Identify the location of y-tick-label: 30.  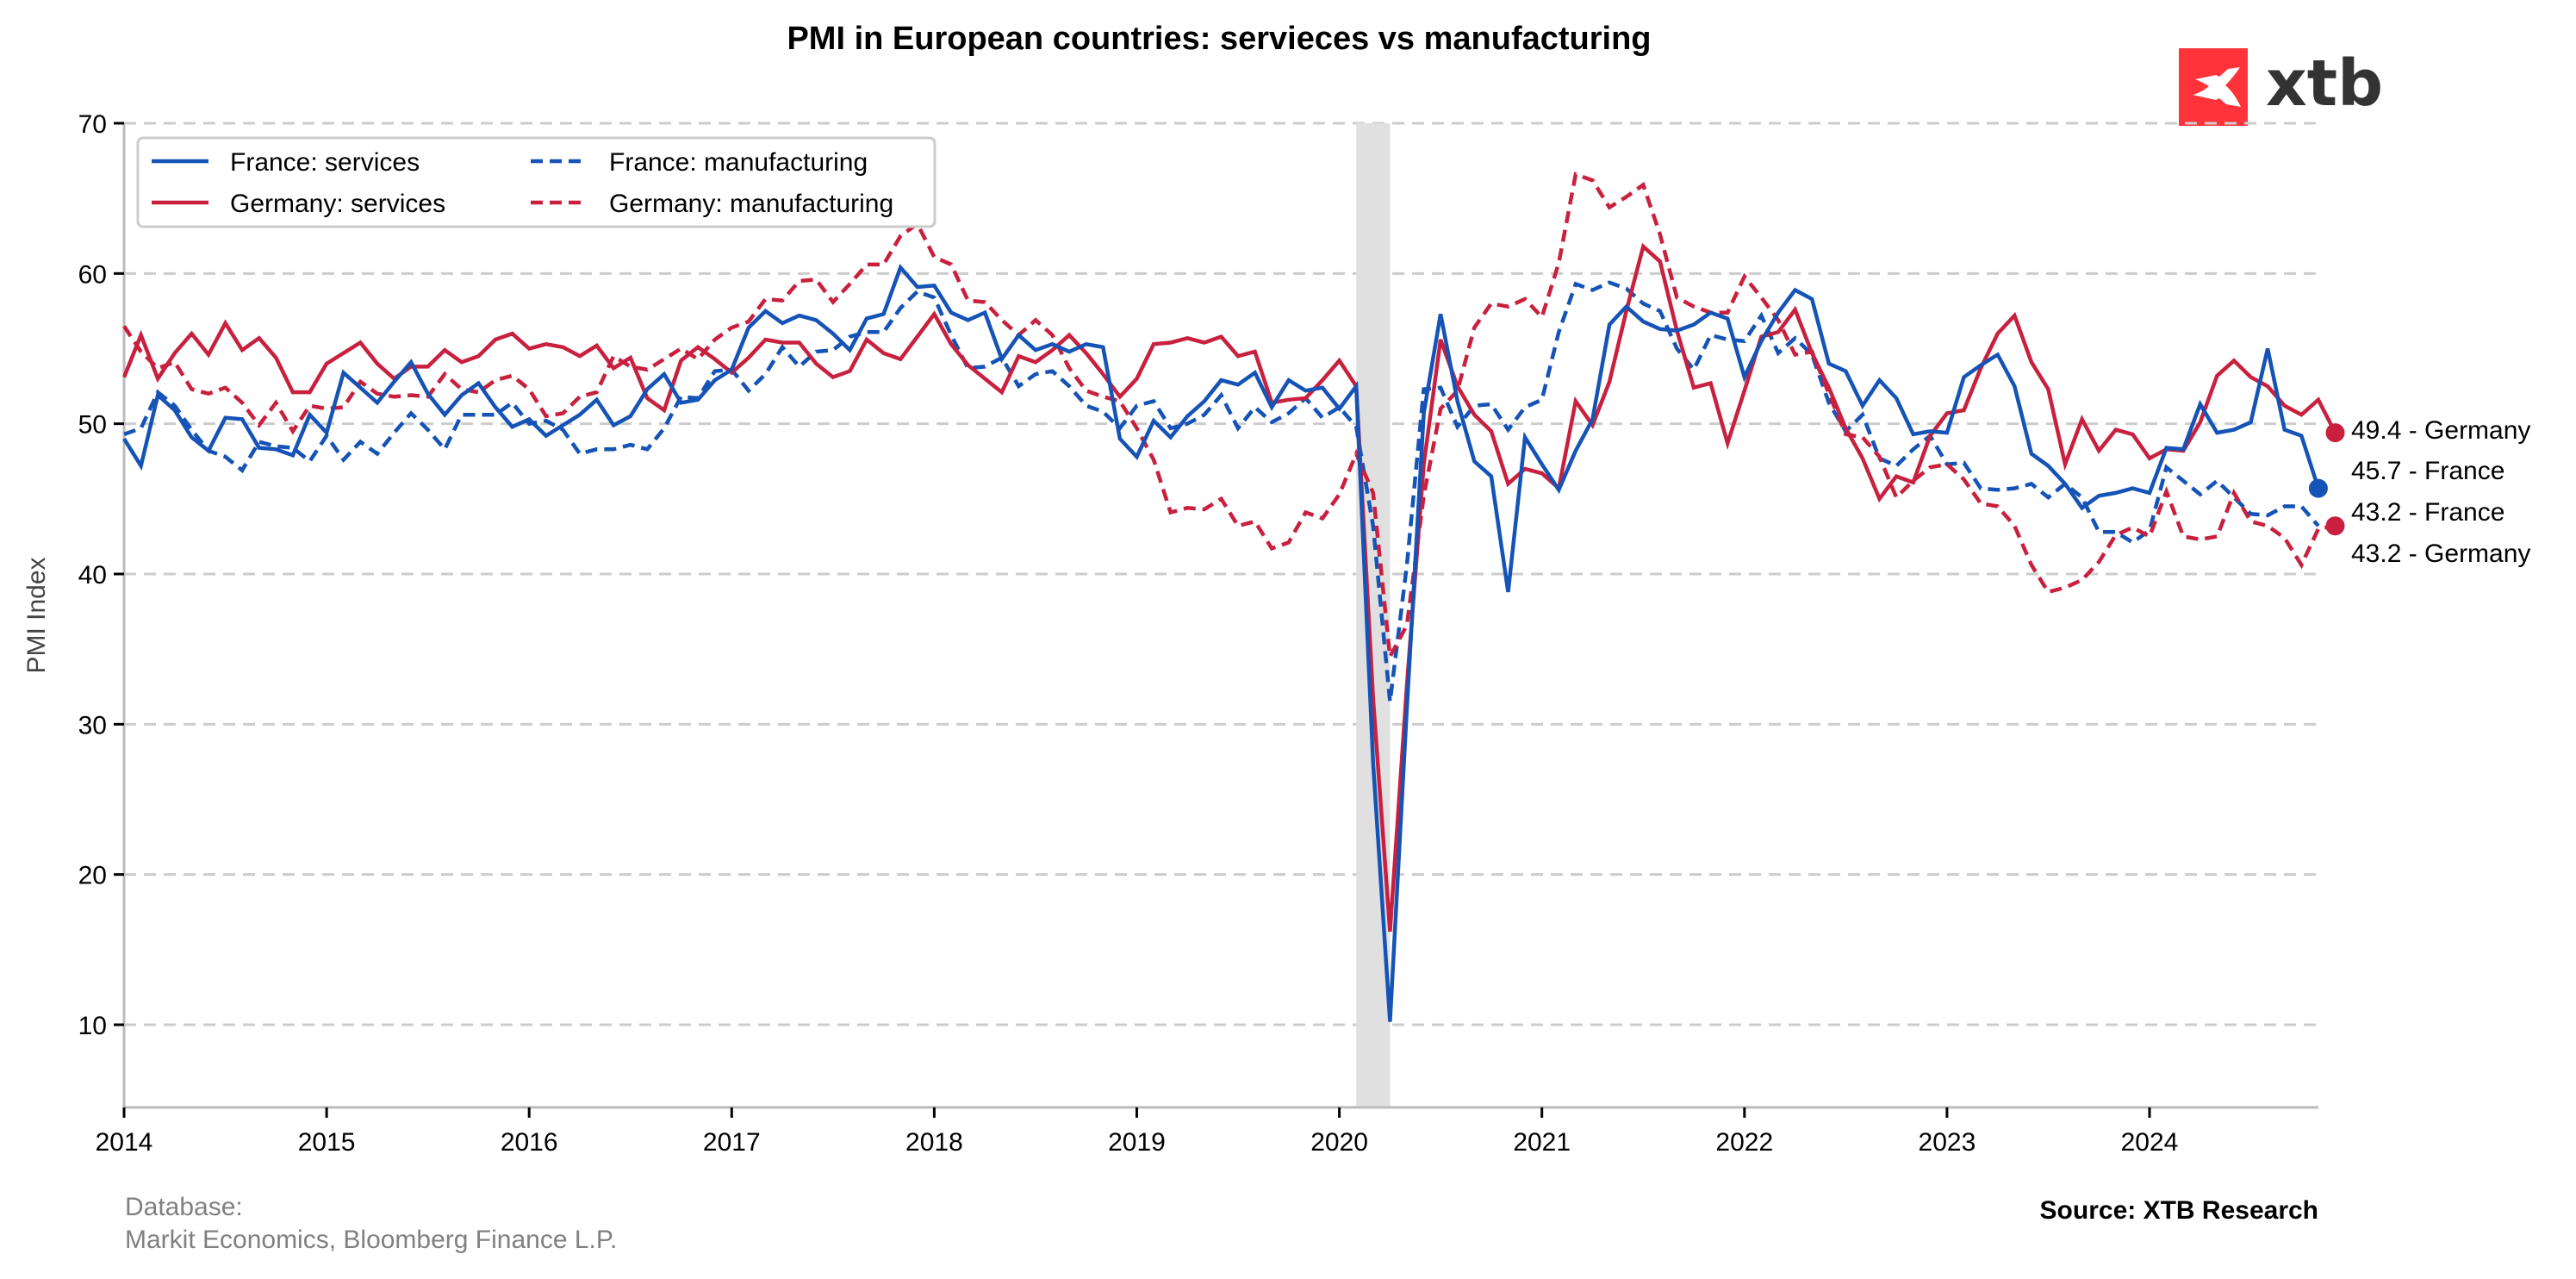
(92, 725).